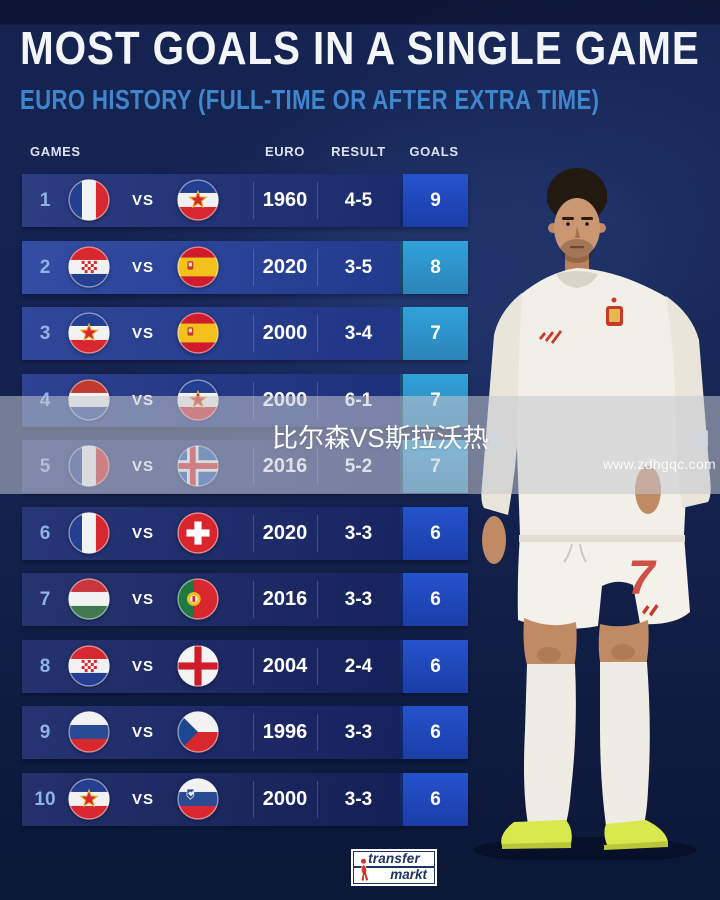  I want to click on svg-text: 7, so click(642, 578).